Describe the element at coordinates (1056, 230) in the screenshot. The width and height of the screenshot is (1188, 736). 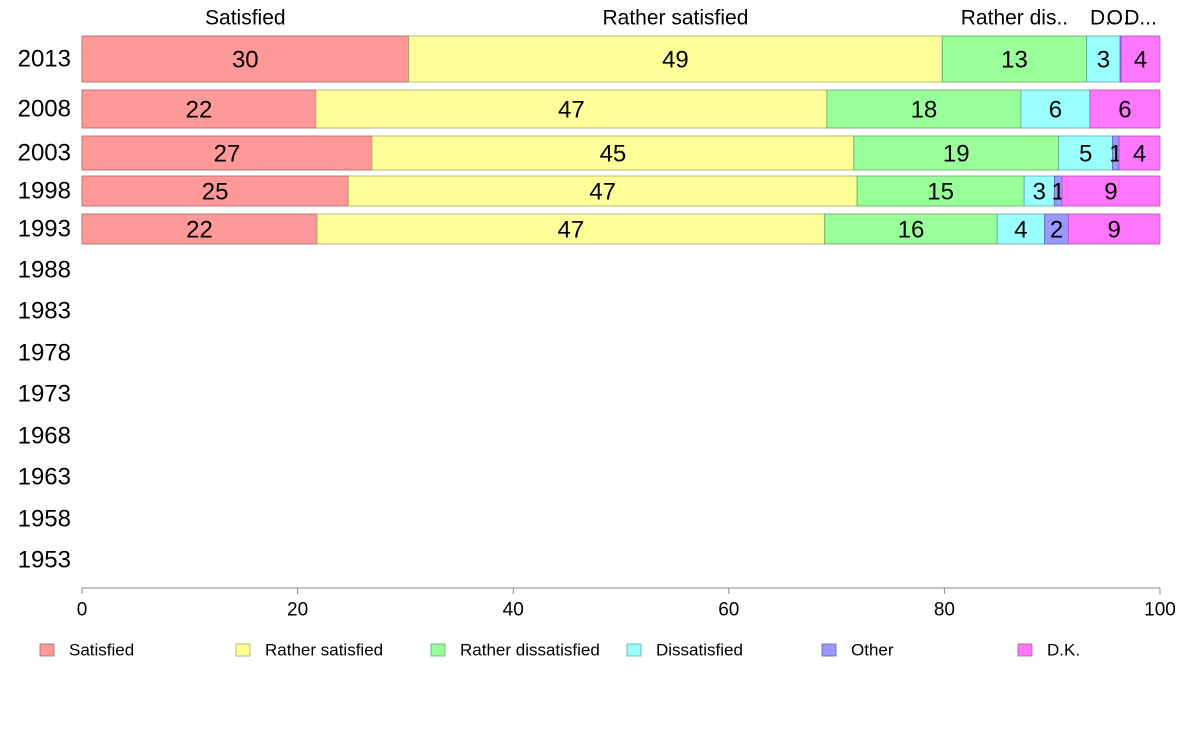
I see `data-label-1993-4: 2` at that location.